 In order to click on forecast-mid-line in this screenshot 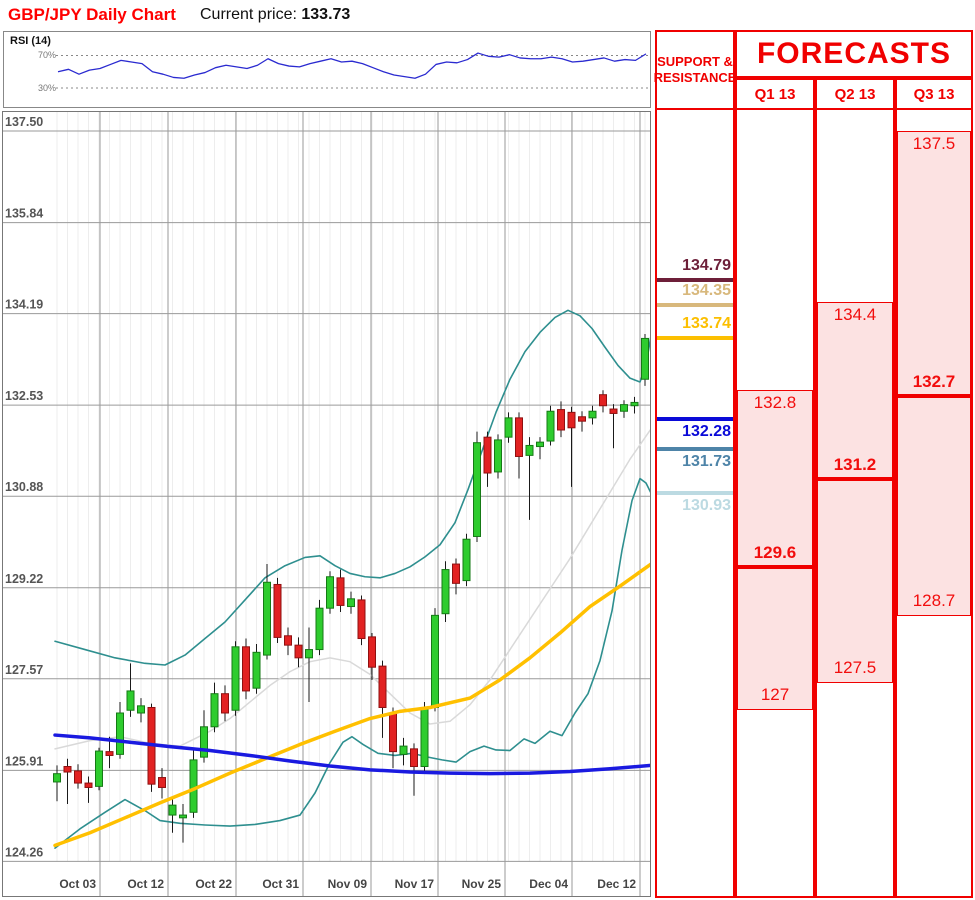, I will do `click(855, 478)`.